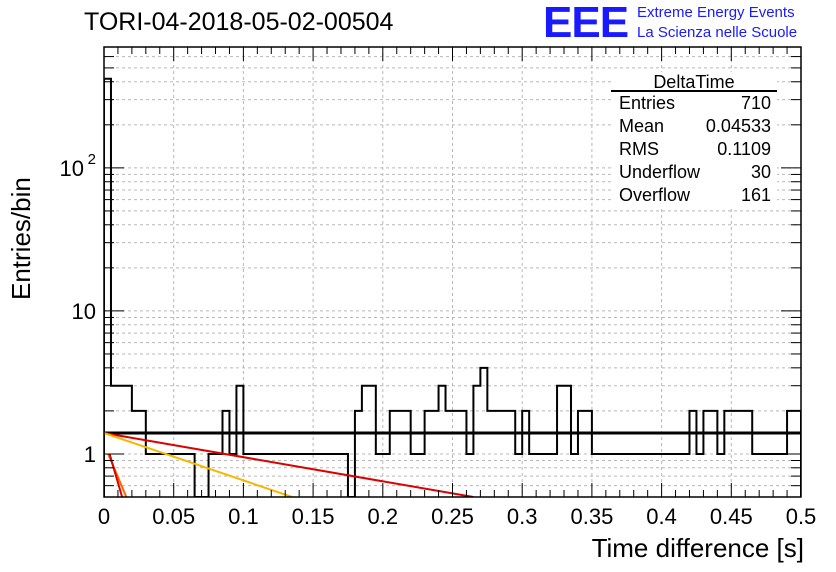 The image size is (836, 572). Describe the element at coordinates (647, 103) in the screenshot. I see `stats-key: Entries` at that location.